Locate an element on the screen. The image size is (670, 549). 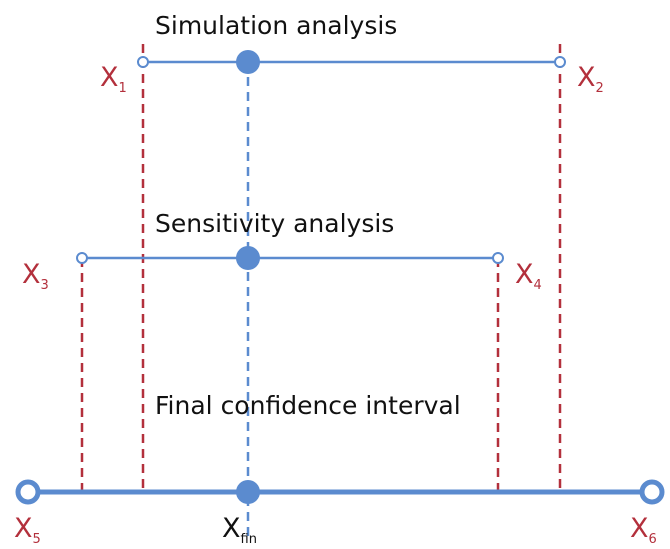
section-title: Simulation analysis is located at coordinates (276, 25).